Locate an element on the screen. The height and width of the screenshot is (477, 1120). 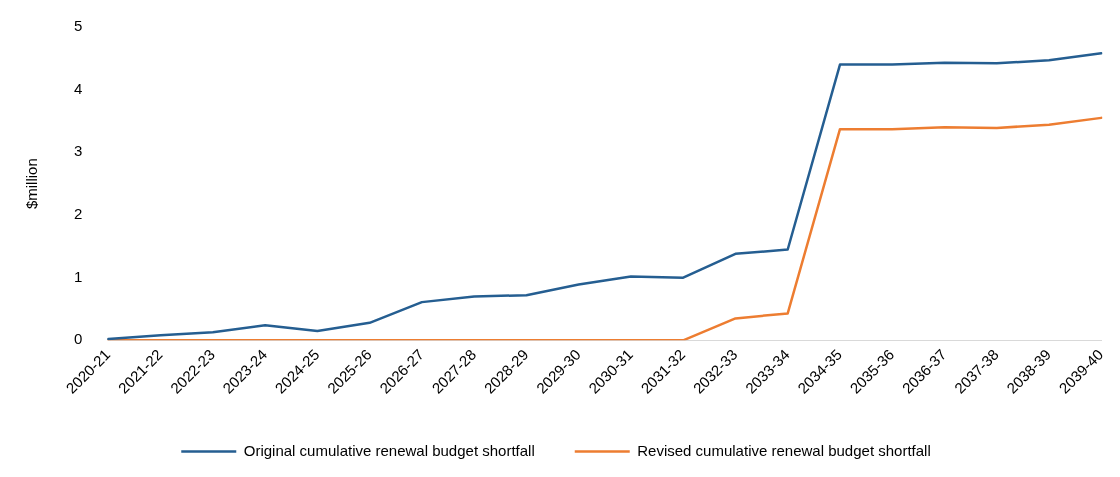
y-tick-label: 2 is located at coordinates (78, 214).